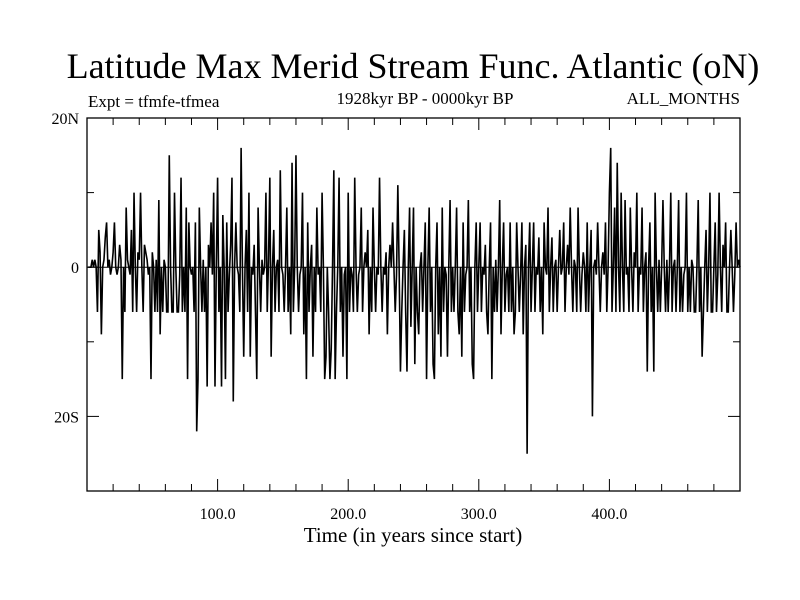  I want to click on time-range-label: 1928kyr BP - 0000kyr BP, so click(425, 98).